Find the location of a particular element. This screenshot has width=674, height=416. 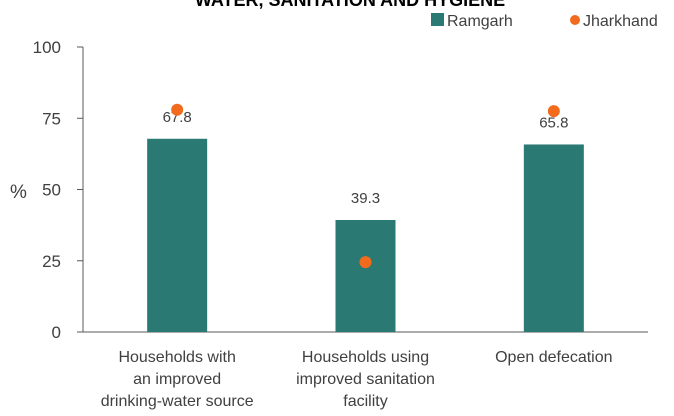

data-label: 65.8 is located at coordinates (553, 122).